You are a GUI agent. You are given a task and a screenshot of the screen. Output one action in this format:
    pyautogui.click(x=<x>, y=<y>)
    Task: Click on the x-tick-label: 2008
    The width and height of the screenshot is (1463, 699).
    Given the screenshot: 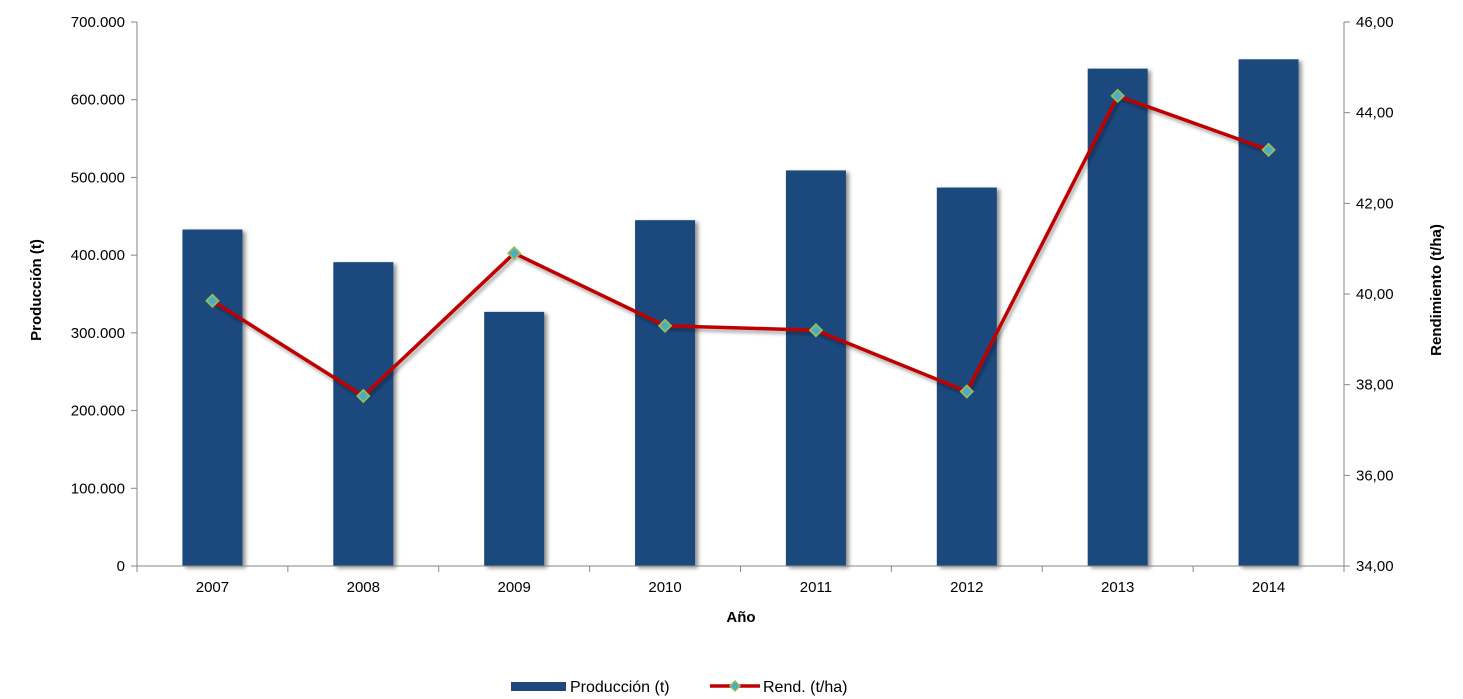 What is the action you would take?
    pyautogui.click(x=363, y=587)
    